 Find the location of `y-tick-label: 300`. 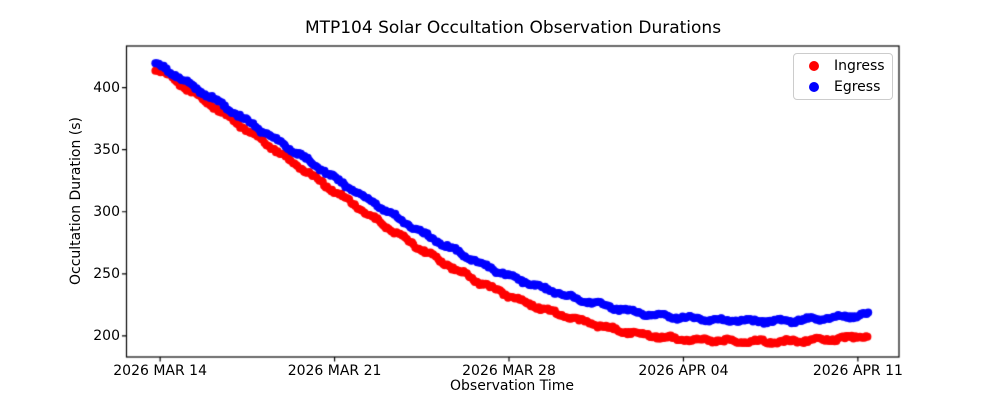

y-tick-label: 300 is located at coordinates (106, 211).